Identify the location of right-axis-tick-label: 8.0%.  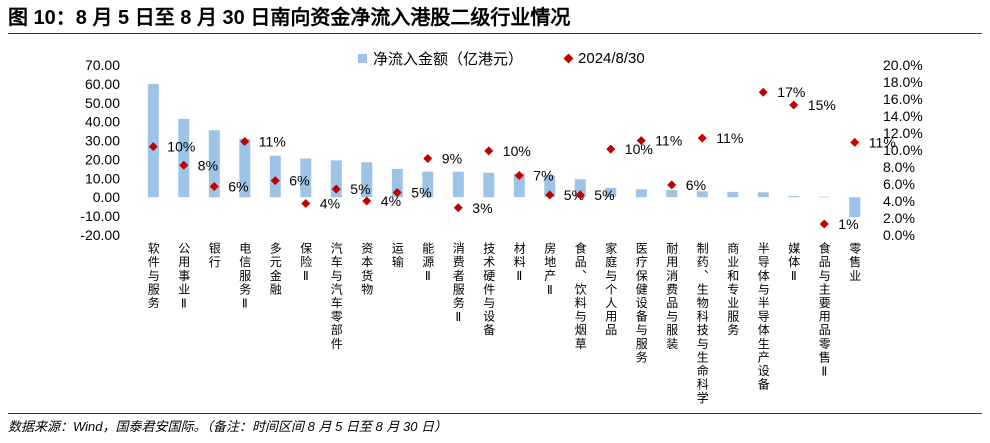
(899, 167).